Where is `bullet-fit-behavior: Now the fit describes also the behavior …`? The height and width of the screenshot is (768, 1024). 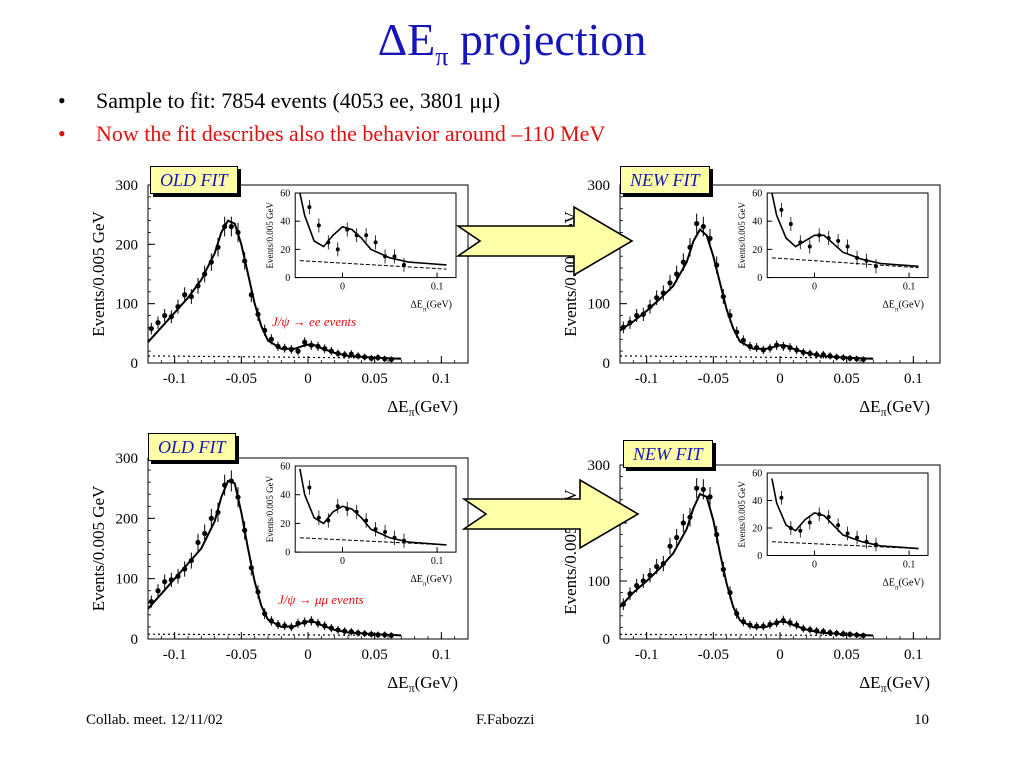
bullet-fit-behavior: Now the fit describes also the behavior … is located at coordinates (331, 133).